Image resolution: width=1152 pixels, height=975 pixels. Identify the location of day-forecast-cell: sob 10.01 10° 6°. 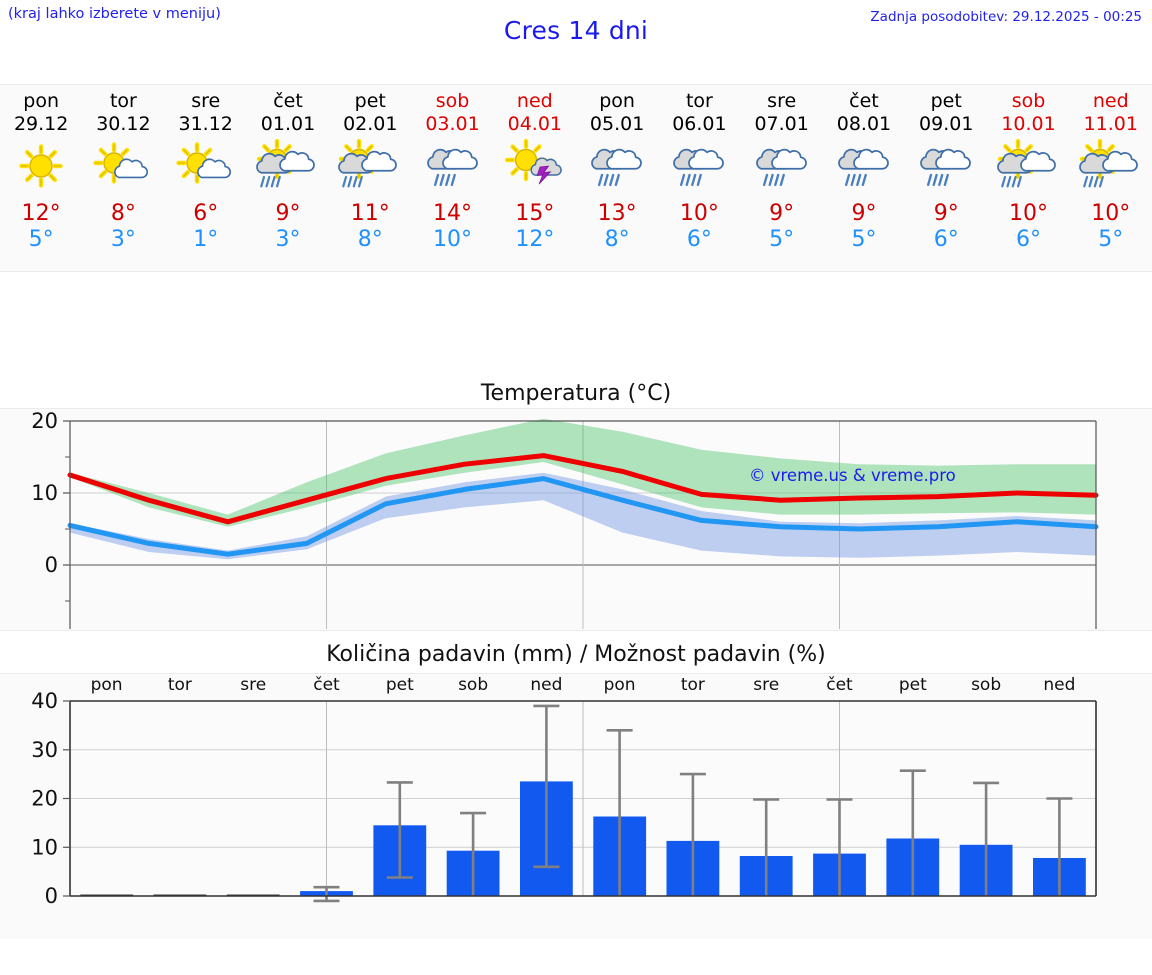
(1028, 178).